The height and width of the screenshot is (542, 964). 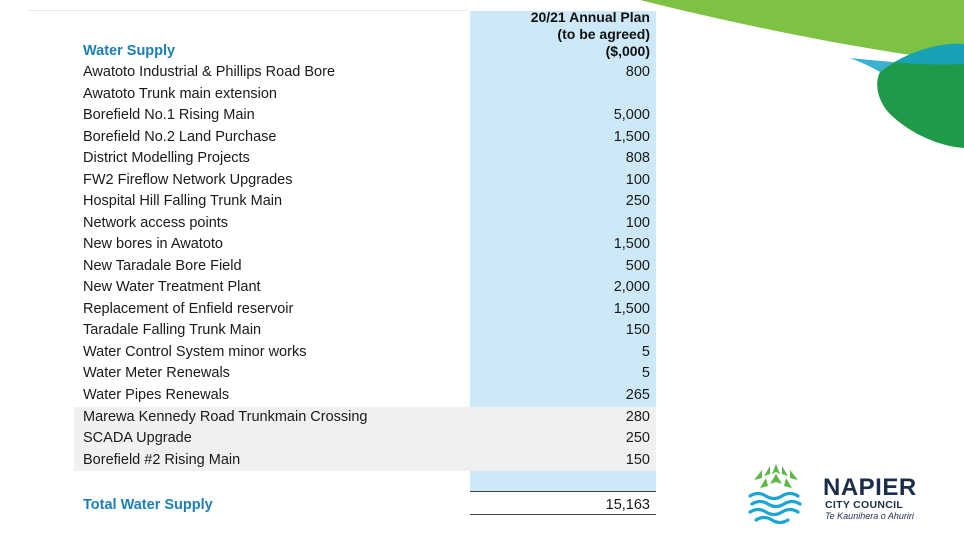 What do you see at coordinates (156, 394) in the screenshot?
I see `row-label: Water Pipes Renewals` at bounding box center [156, 394].